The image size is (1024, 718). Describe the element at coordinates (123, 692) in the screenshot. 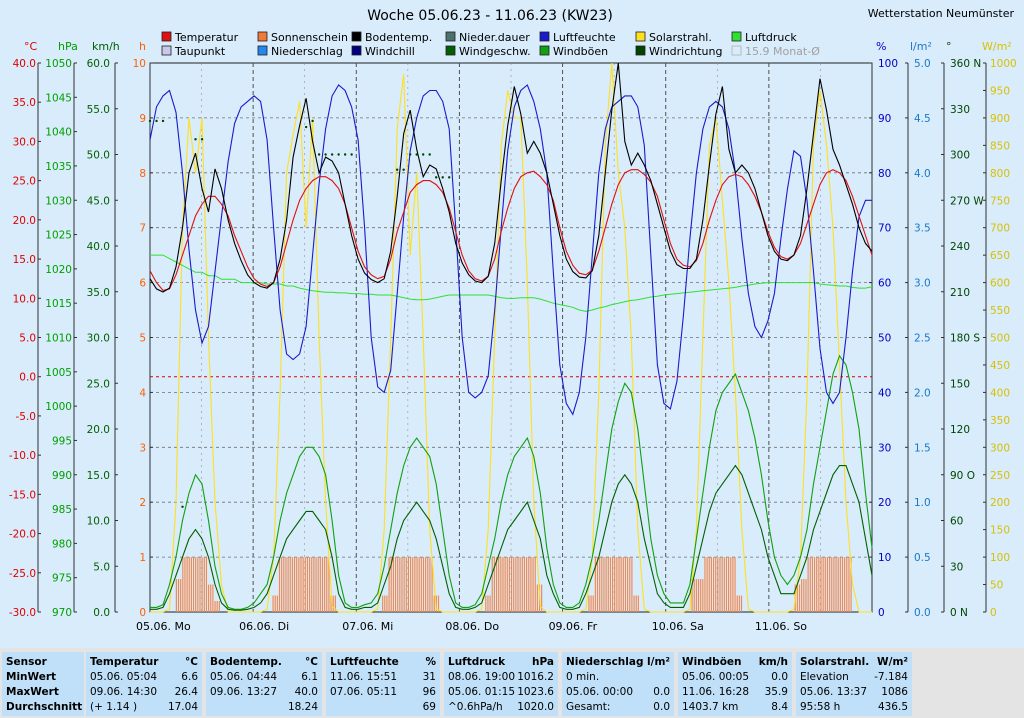

I see `stats-cell-info: 09.06. 14:30` at that location.